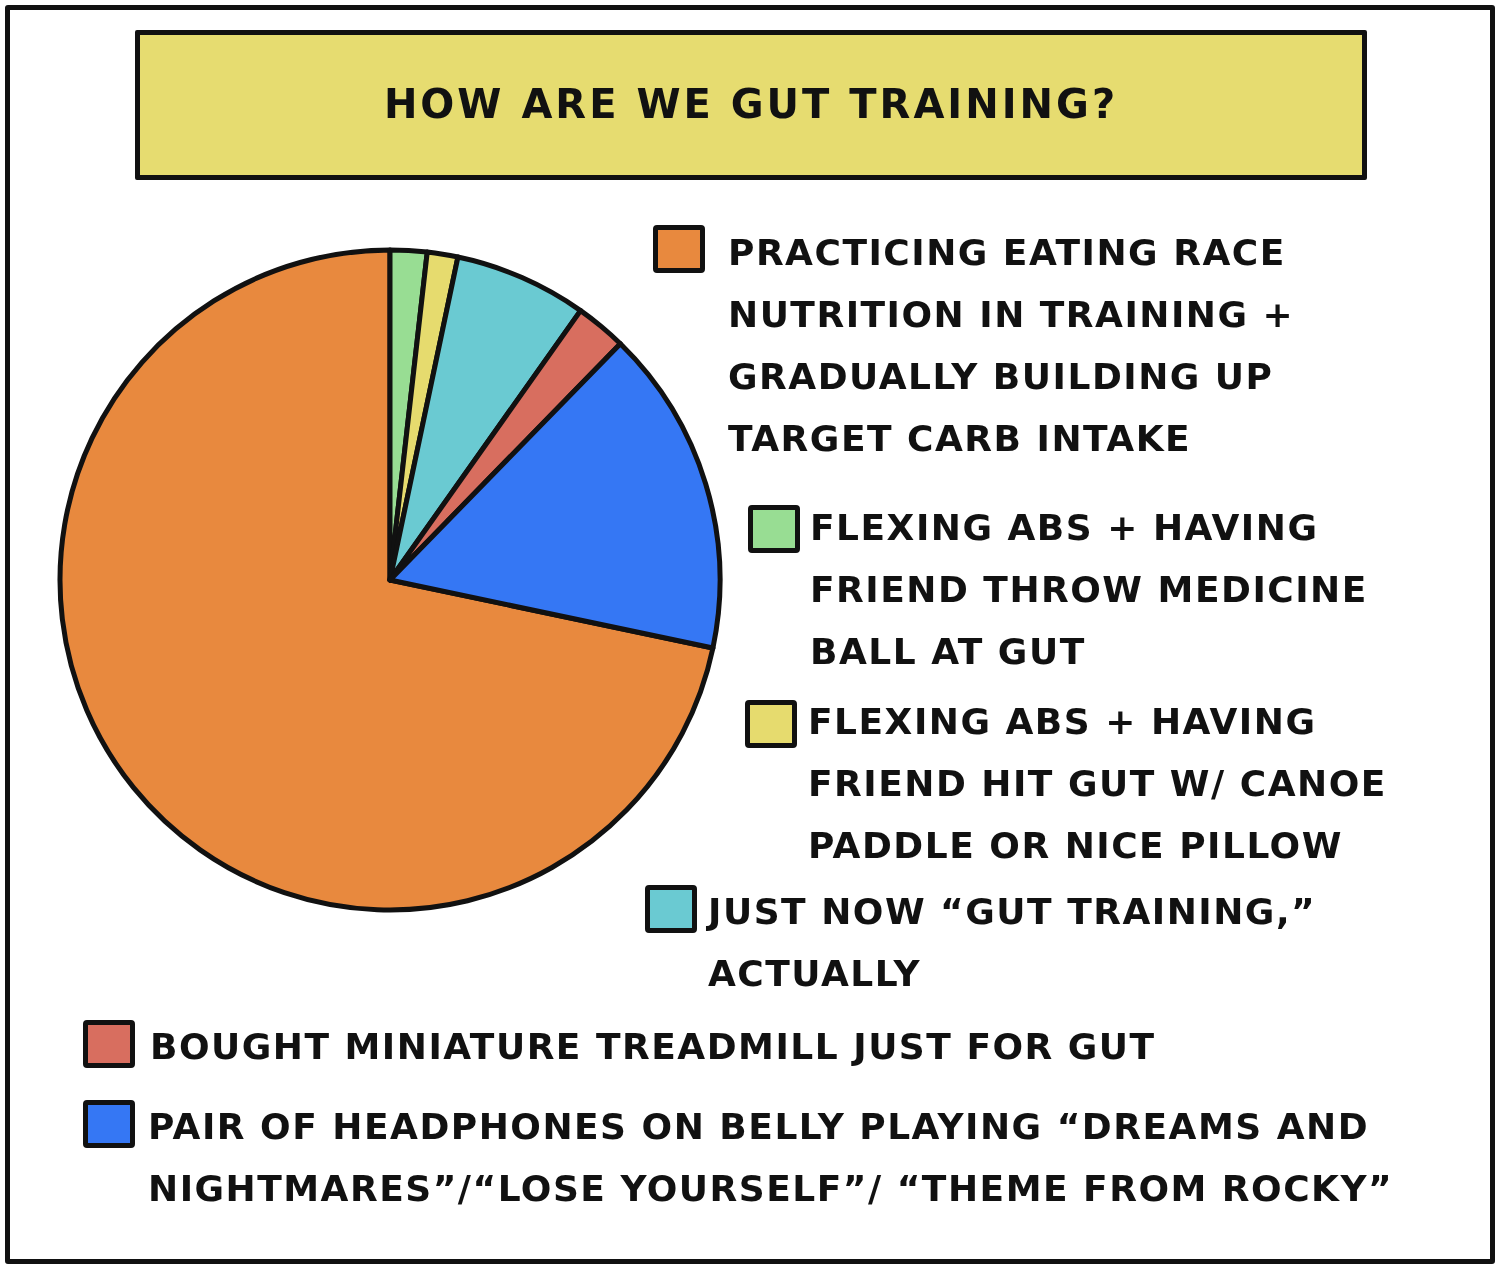 Image resolution: width=1500 pixels, height=1273 pixels. What do you see at coordinates (1098, 784) in the screenshot?
I see `legend-label: FLEXING ABS + HAVING FRIEND HIT GUT W/ CANOE PADDLE OR NICE PILLOW` at bounding box center [1098, 784].